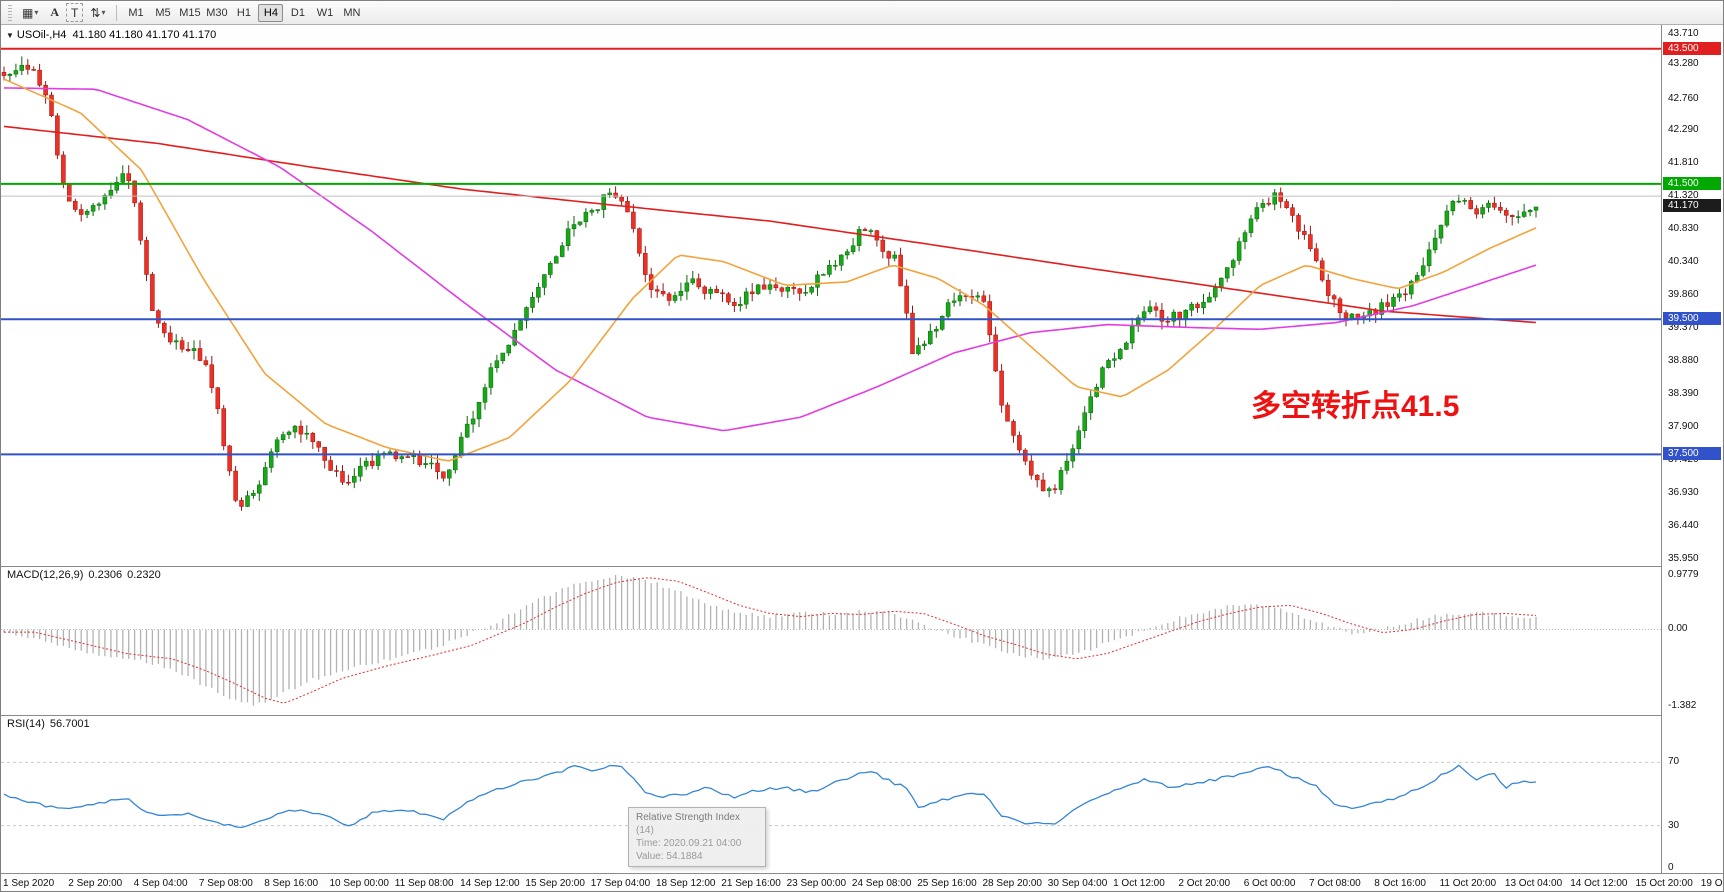 Image resolution: width=1724 pixels, height=892 pixels. Describe the element at coordinates (1692, 183) in the screenshot. I see `price-axis-badge: 41.500` at that location.